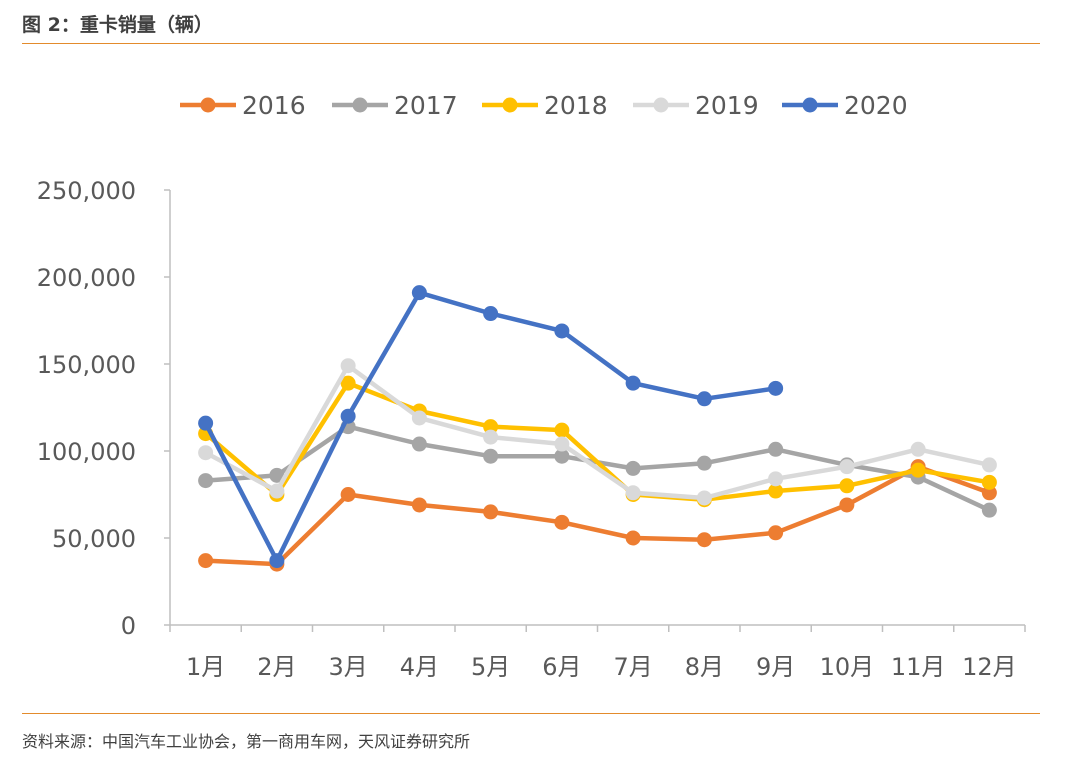 This screenshot has width=1080, height=763. I want to click on x-tick-label: 3月, so click(347, 667).